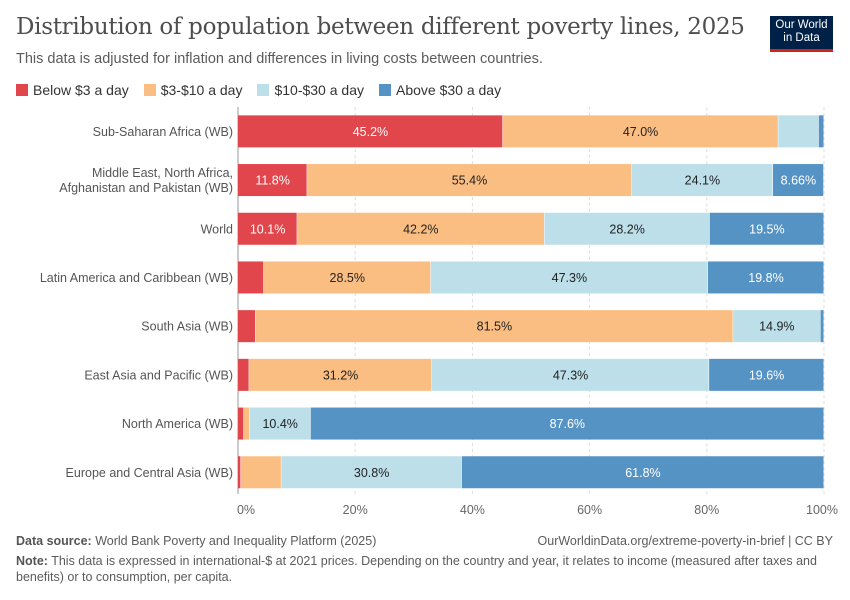 The image size is (850, 600). I want to click on data-label: 31.2%, so click(340, 375).